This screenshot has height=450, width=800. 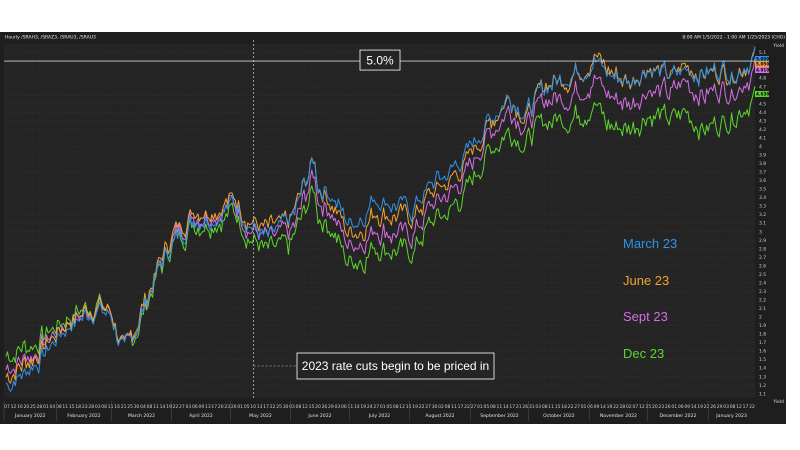 What do you see at coordinates (762, 335) in the screenshot?
I see `y-tick-label: 1.8` at bounding box center [762, 335].